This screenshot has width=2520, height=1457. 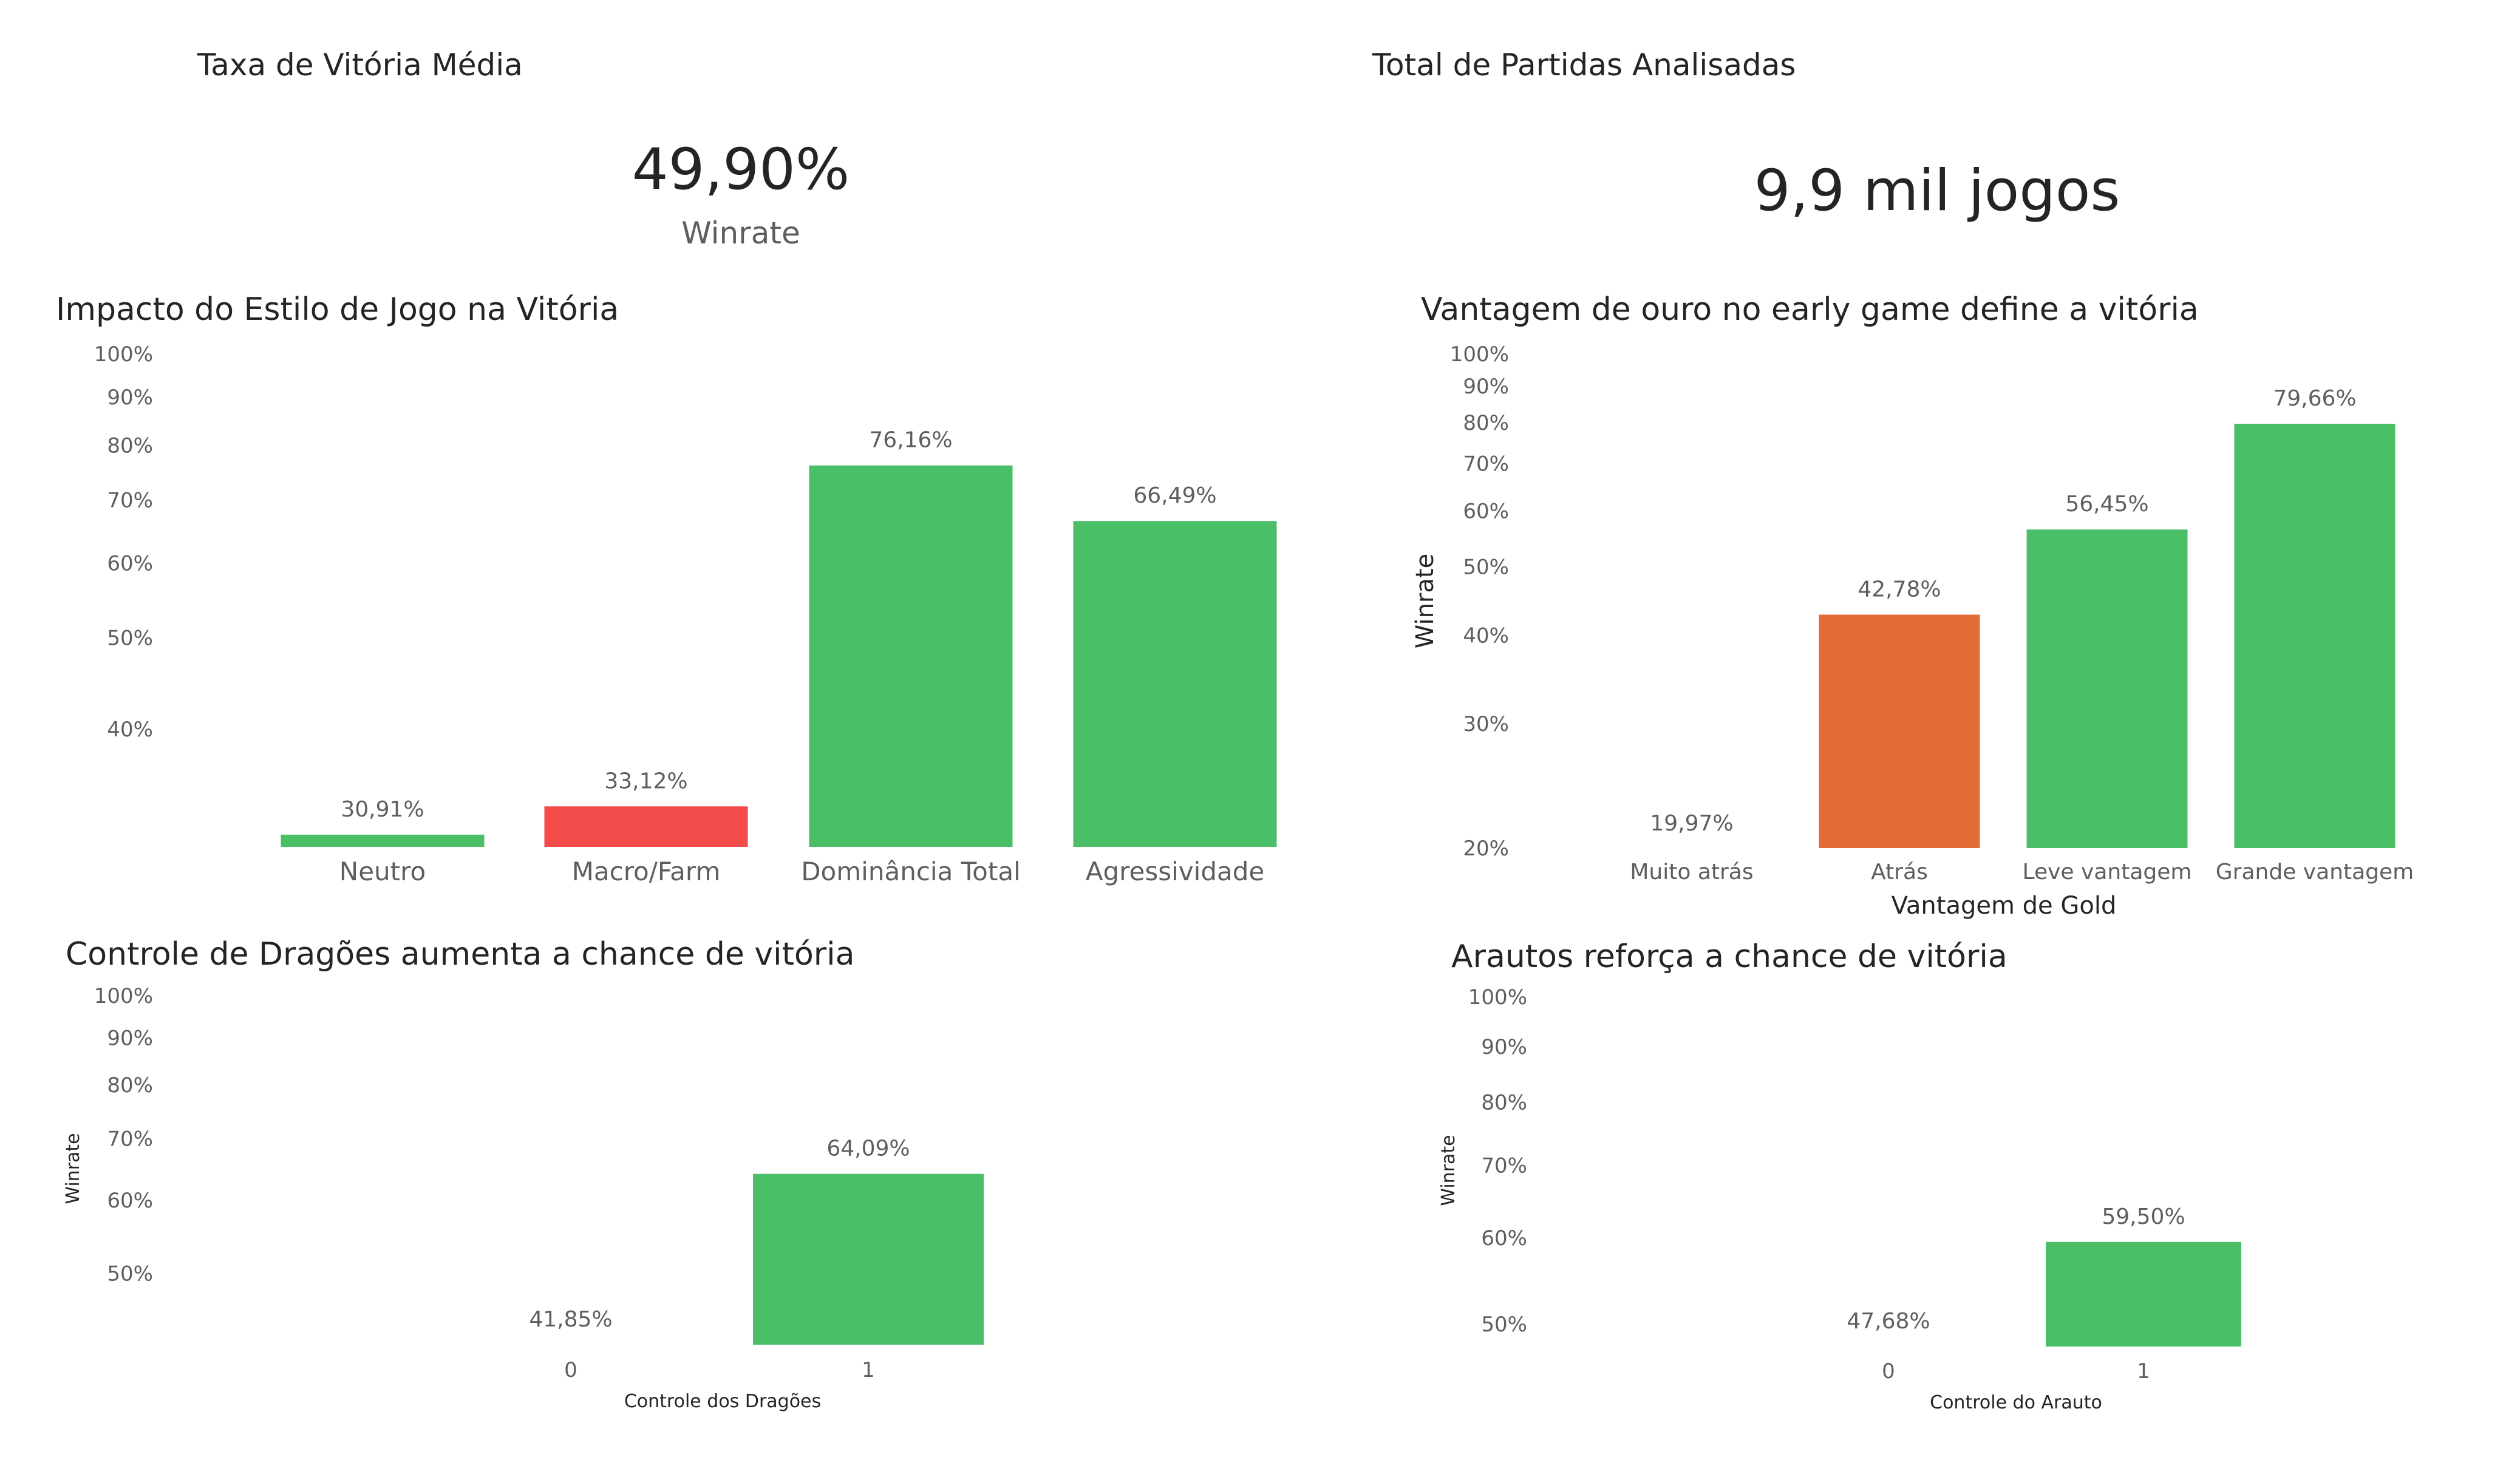 I want to click on y-tick-label: 30%, so click(x=1486, y=724).